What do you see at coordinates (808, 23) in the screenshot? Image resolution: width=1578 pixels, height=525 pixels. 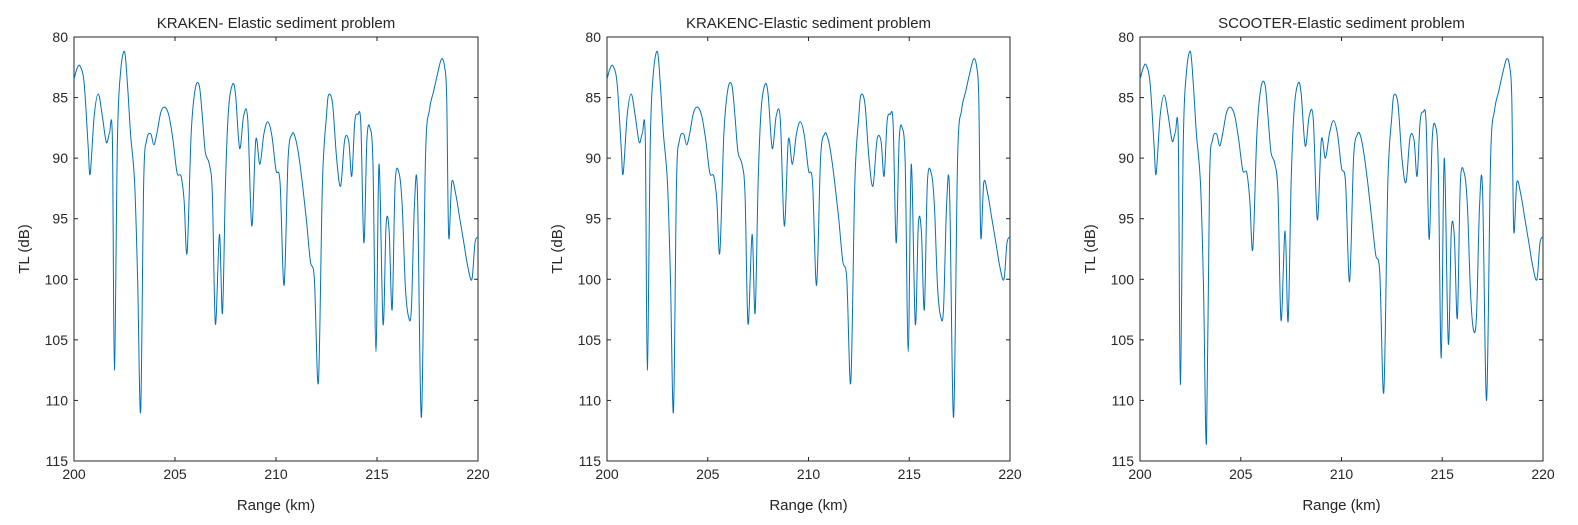 I see `chart-title: KRAKENC-Elastic sediment problem` at bounding box center [808, 23].